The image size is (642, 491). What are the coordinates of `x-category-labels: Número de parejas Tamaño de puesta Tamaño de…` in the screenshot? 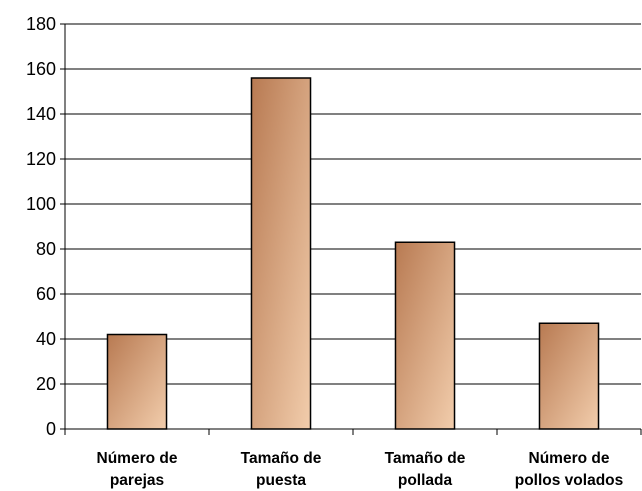 It's located at (360, 469).